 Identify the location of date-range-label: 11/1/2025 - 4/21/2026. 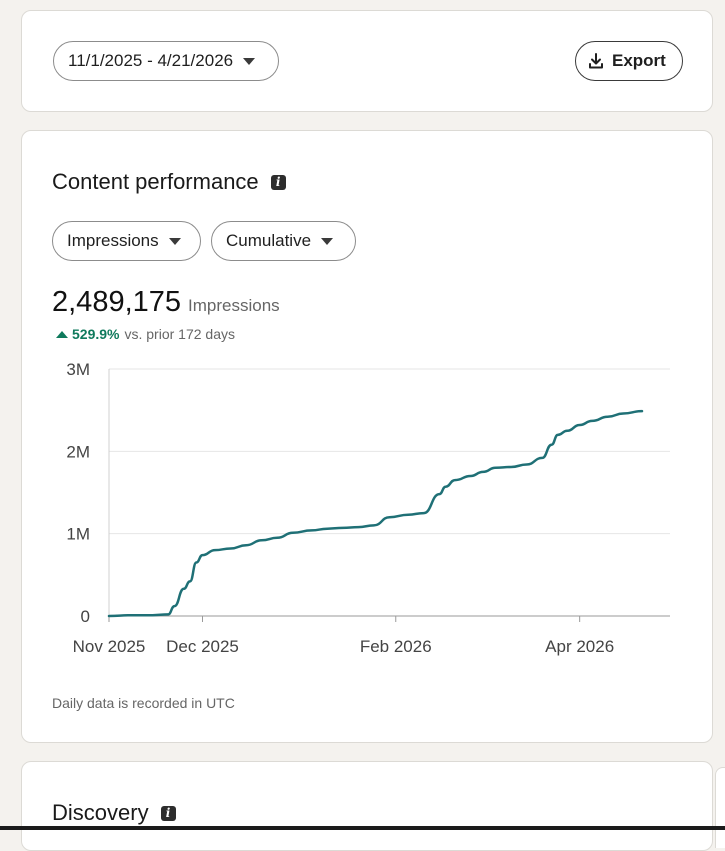
(151, 60).